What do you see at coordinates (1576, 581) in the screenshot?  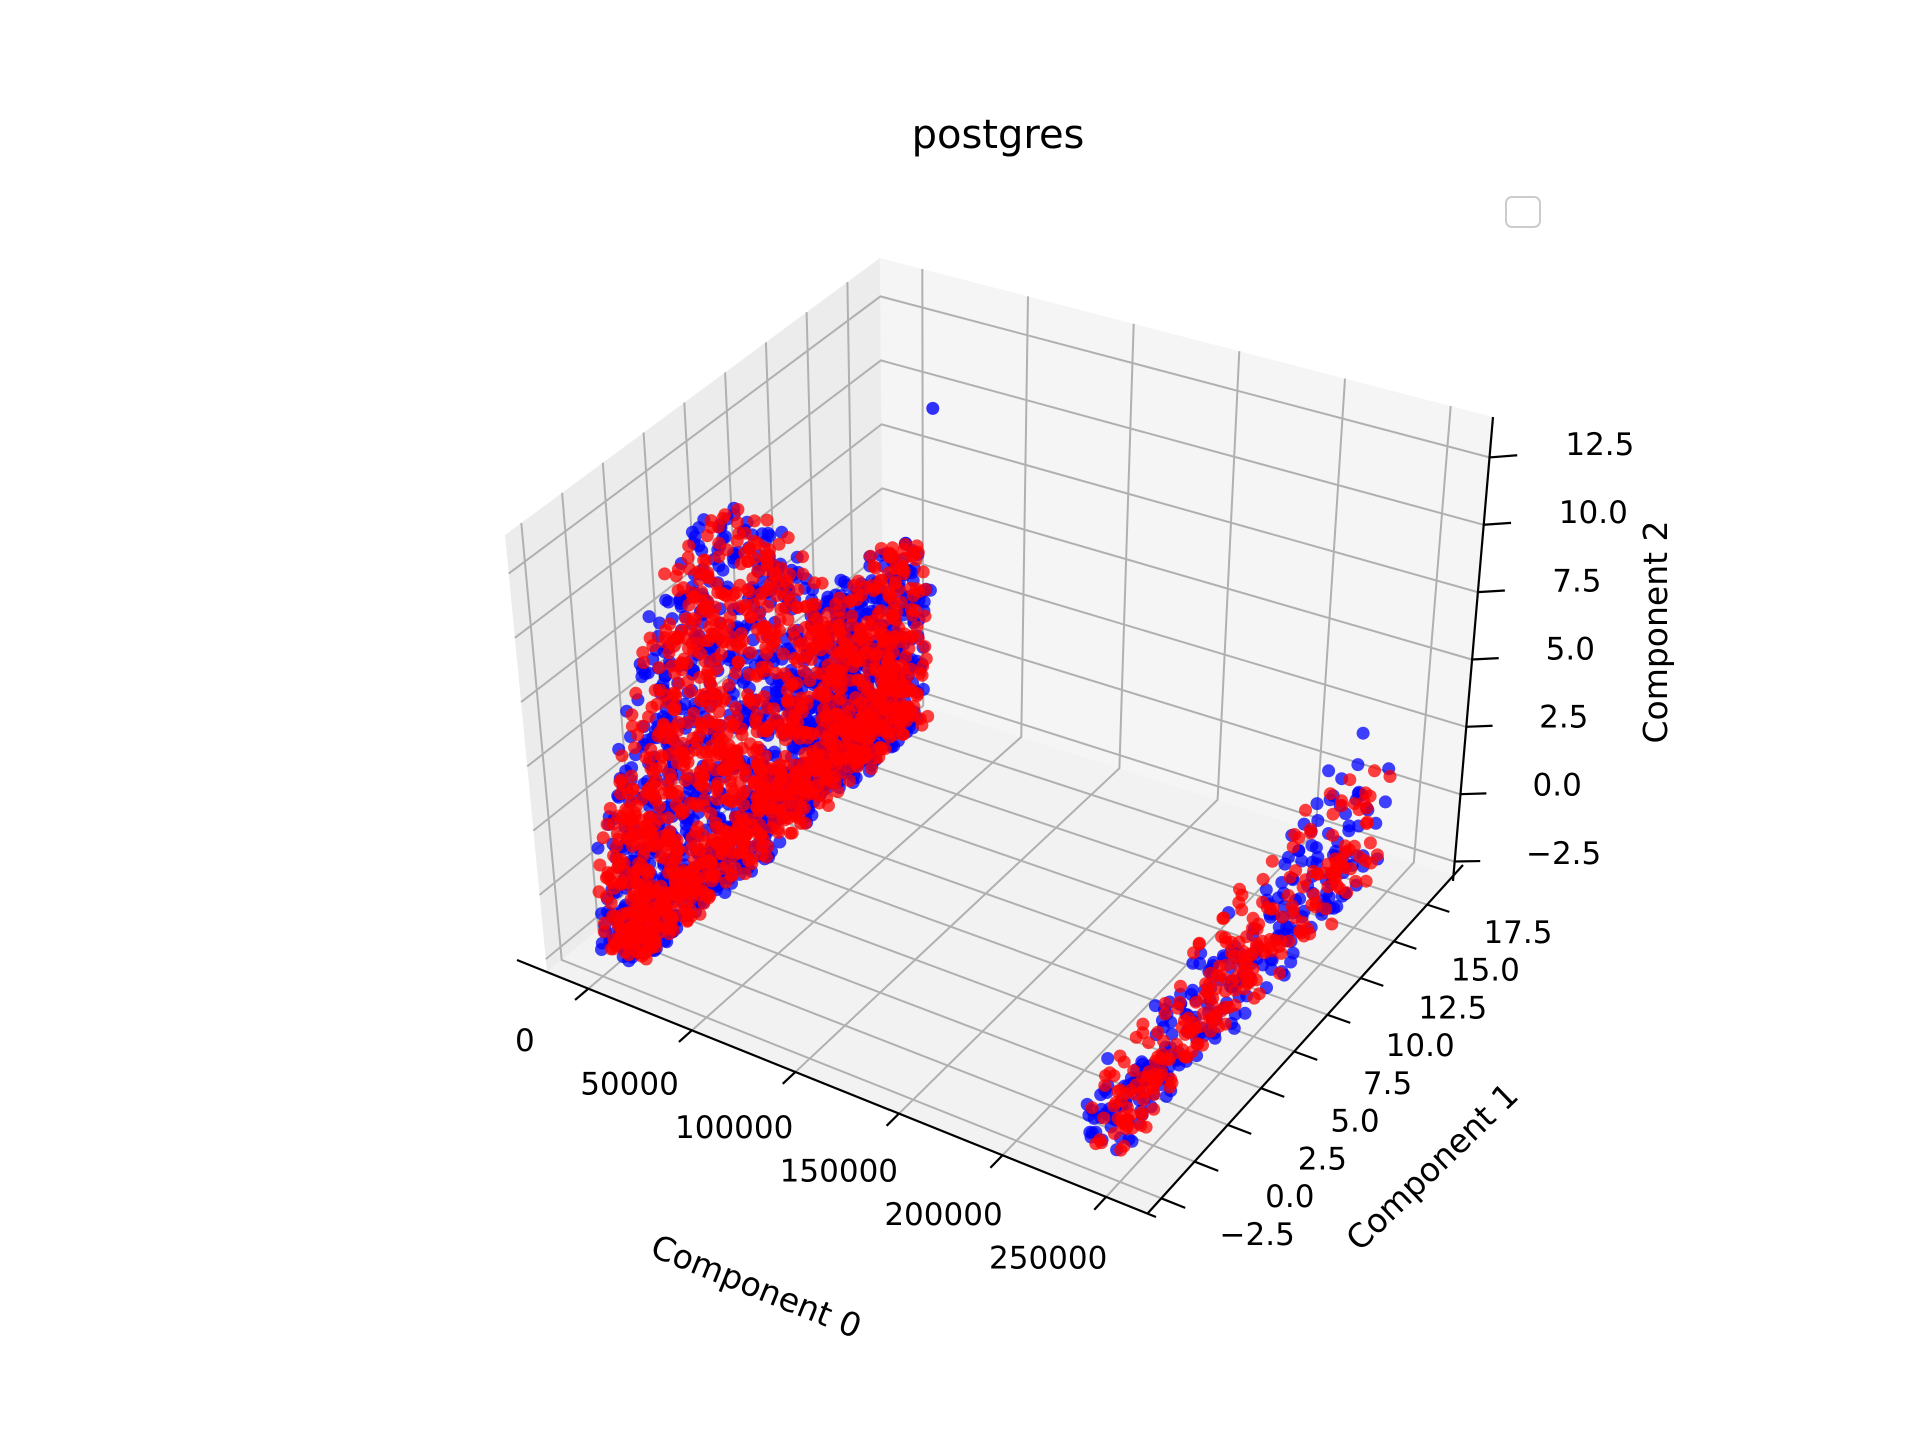 I see `z-tick-label: 7.5` at bounding box center [1576, 581].